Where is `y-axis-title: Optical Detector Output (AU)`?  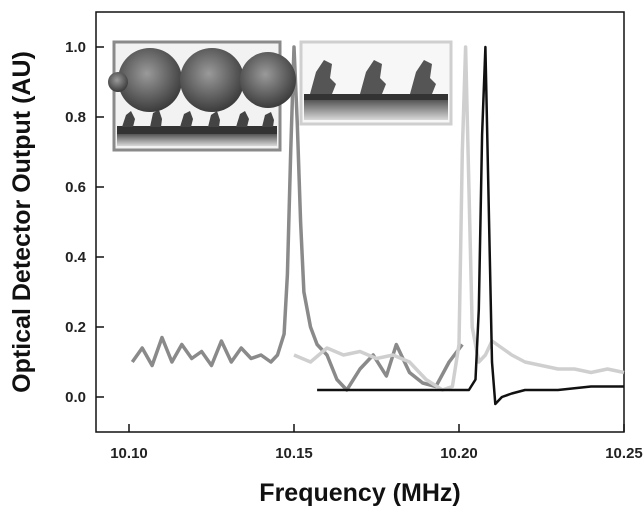 y-axis-title: Optical Detector Output (AU) is located at coordinates (22, 222).